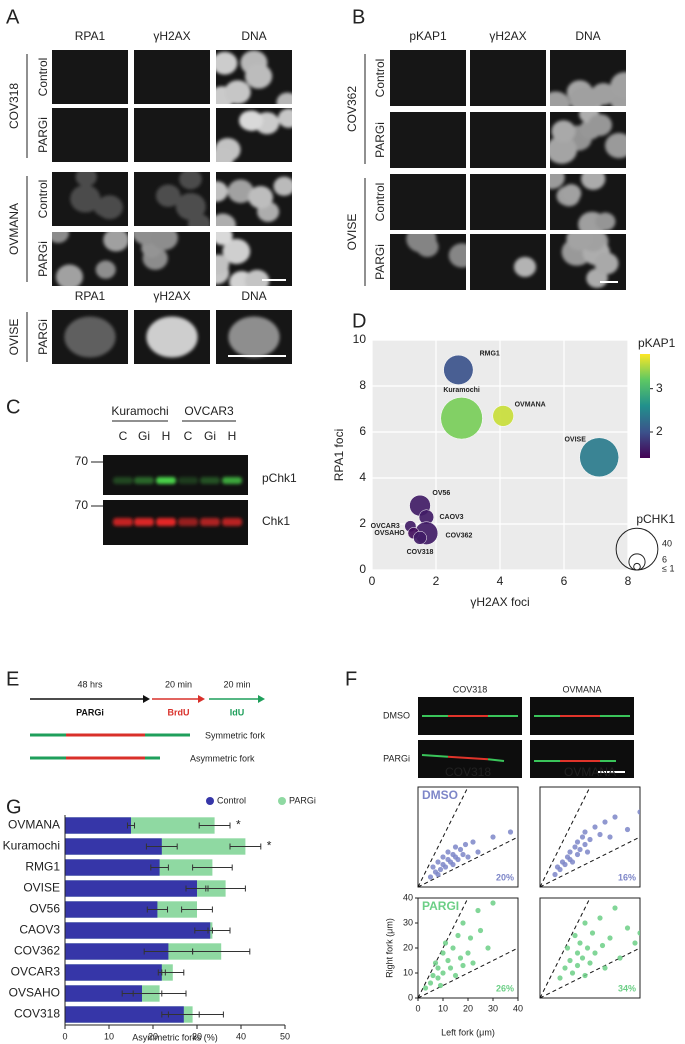 The image size is (685, 1044). What do you see at coordinates (470, 689) in the screenshot?
I see `column-header: COV318` at bounding box center [470, 689].